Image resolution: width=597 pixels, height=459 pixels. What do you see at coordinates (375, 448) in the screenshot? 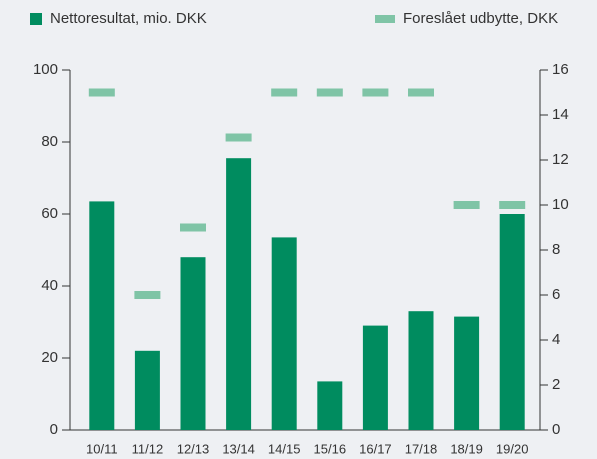
I see `x-tick-label: 16/17` at bounding box center [375, 448].